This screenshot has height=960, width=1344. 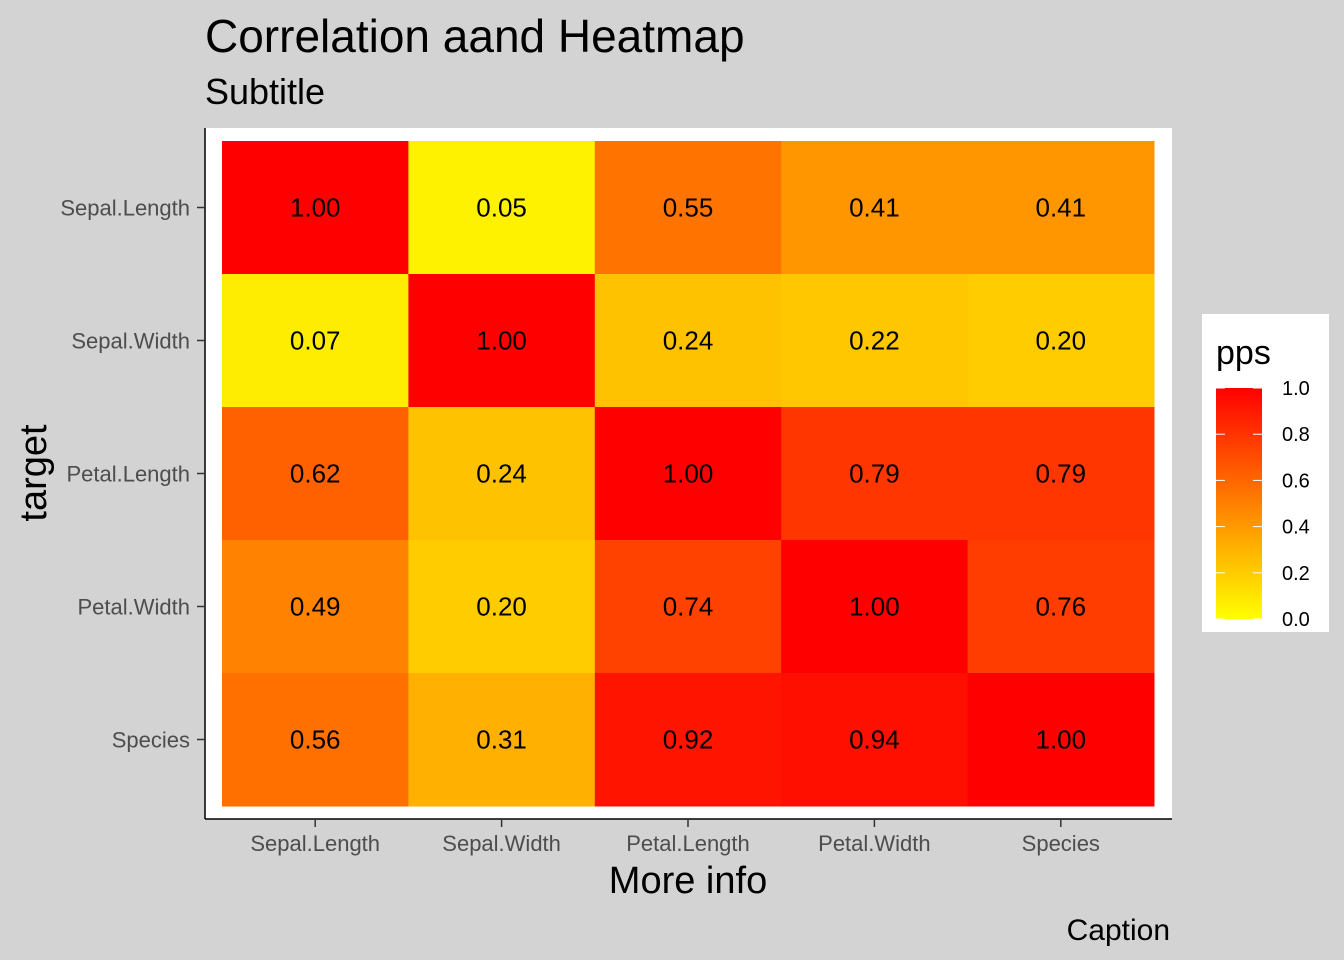 What do you see at coordinates (265, 91) in the screenshot?
I see `chart-subtitle: Subtitle` at bounding box center [265, 91].